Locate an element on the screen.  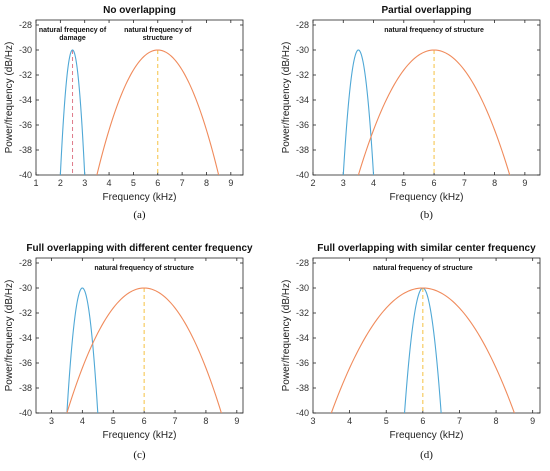
chart-title: Partial overlapping is located at coordinates (426, 10).